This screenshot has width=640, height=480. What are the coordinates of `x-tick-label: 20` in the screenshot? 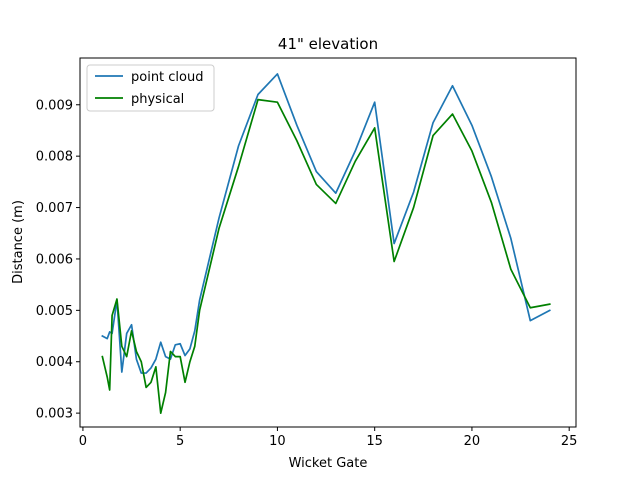 It's located at (472, 441).